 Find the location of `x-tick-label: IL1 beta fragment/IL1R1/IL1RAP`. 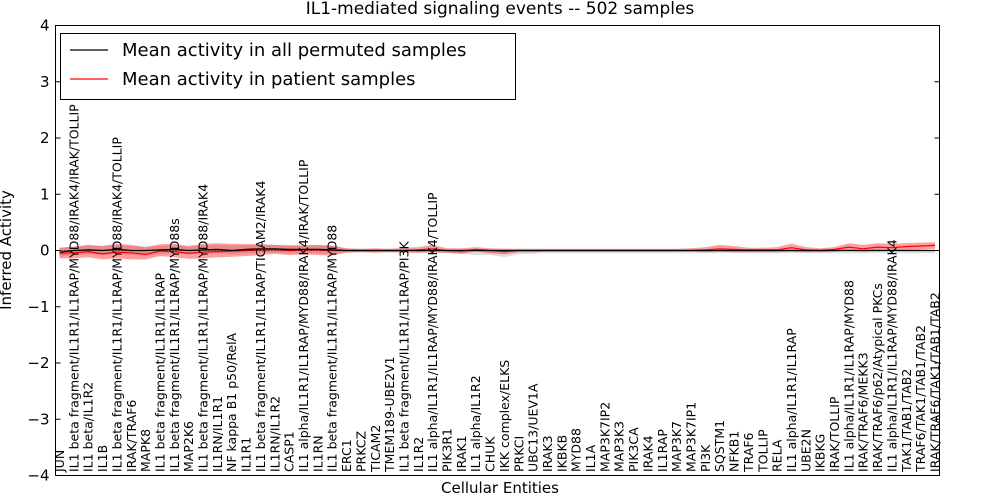

x-tick-label: IL1 beta fragment/IL1R1/IL1RAP is located at coordinates (160, 372).